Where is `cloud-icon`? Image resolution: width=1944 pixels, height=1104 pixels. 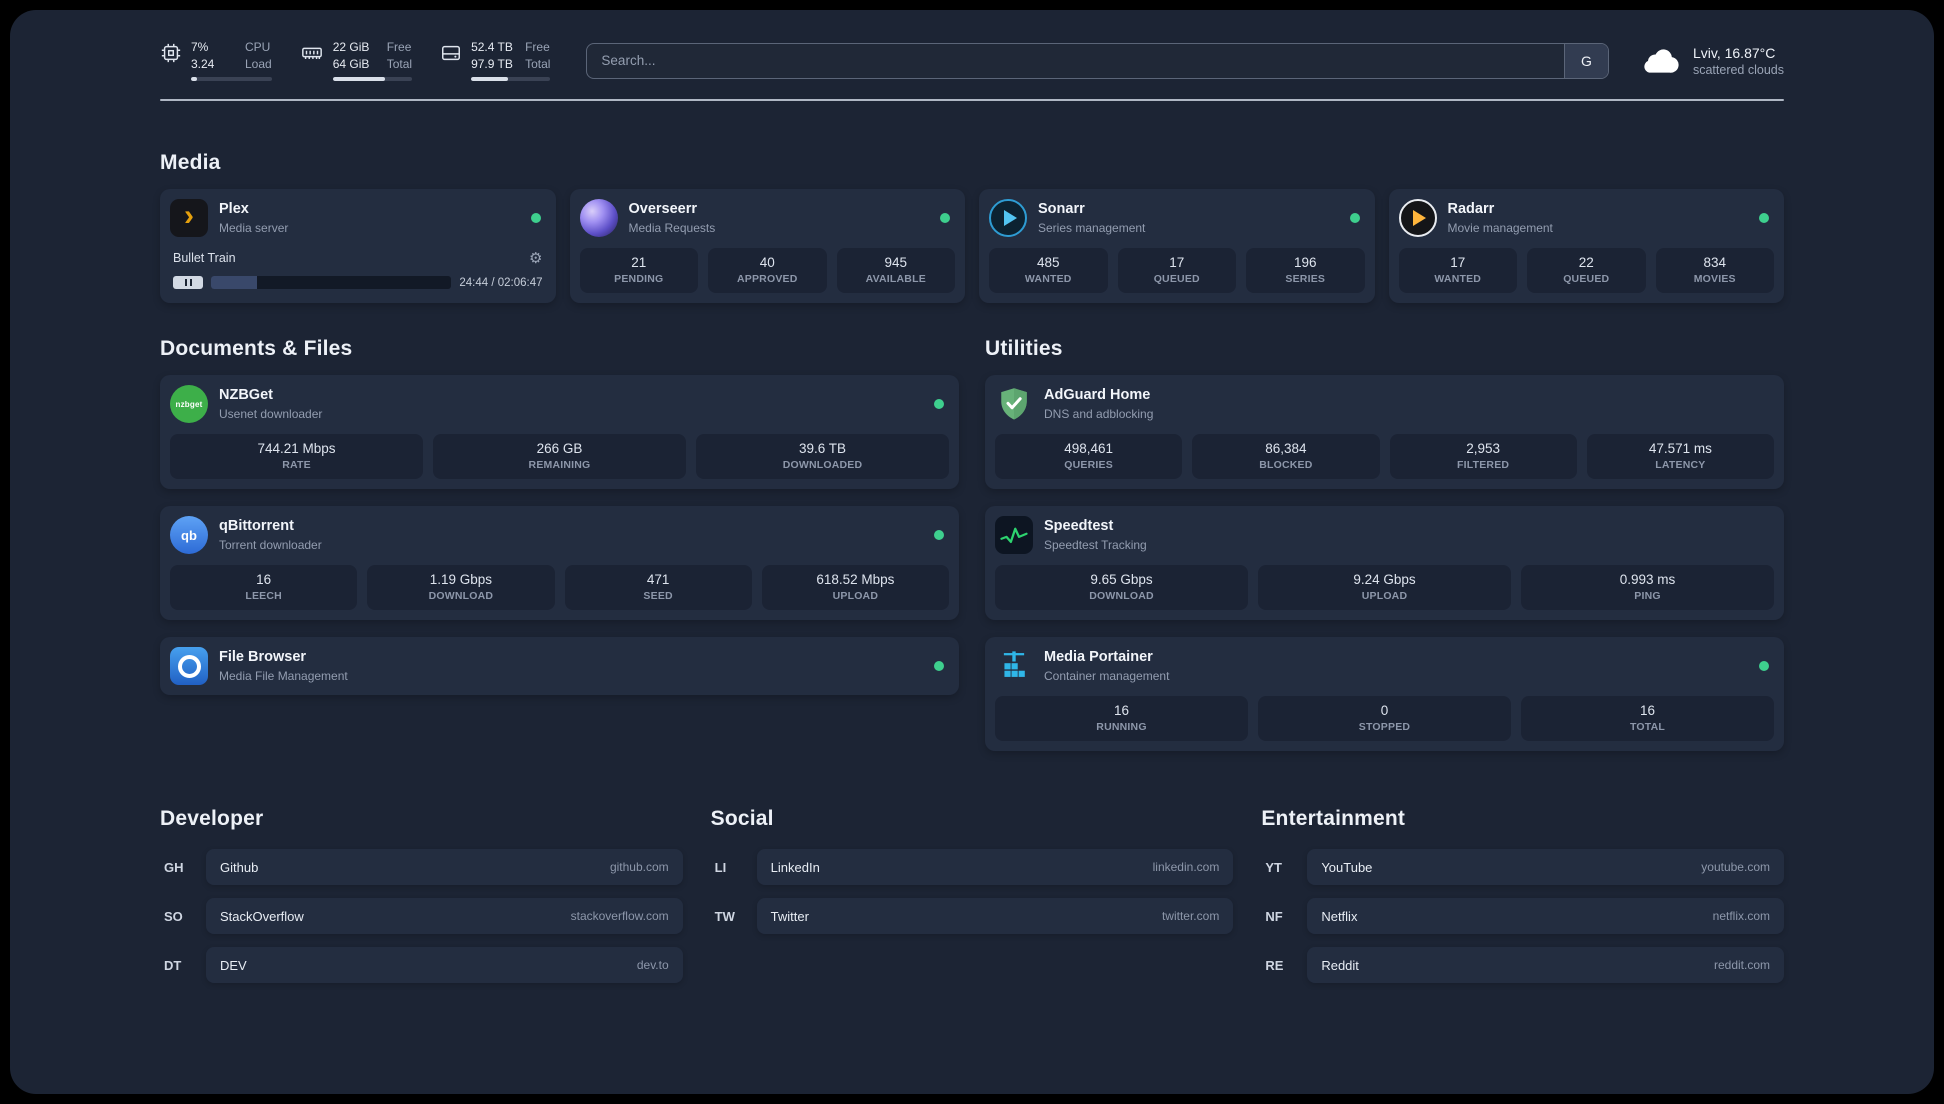 cloud-icon is located at coordinates (1659, 60).